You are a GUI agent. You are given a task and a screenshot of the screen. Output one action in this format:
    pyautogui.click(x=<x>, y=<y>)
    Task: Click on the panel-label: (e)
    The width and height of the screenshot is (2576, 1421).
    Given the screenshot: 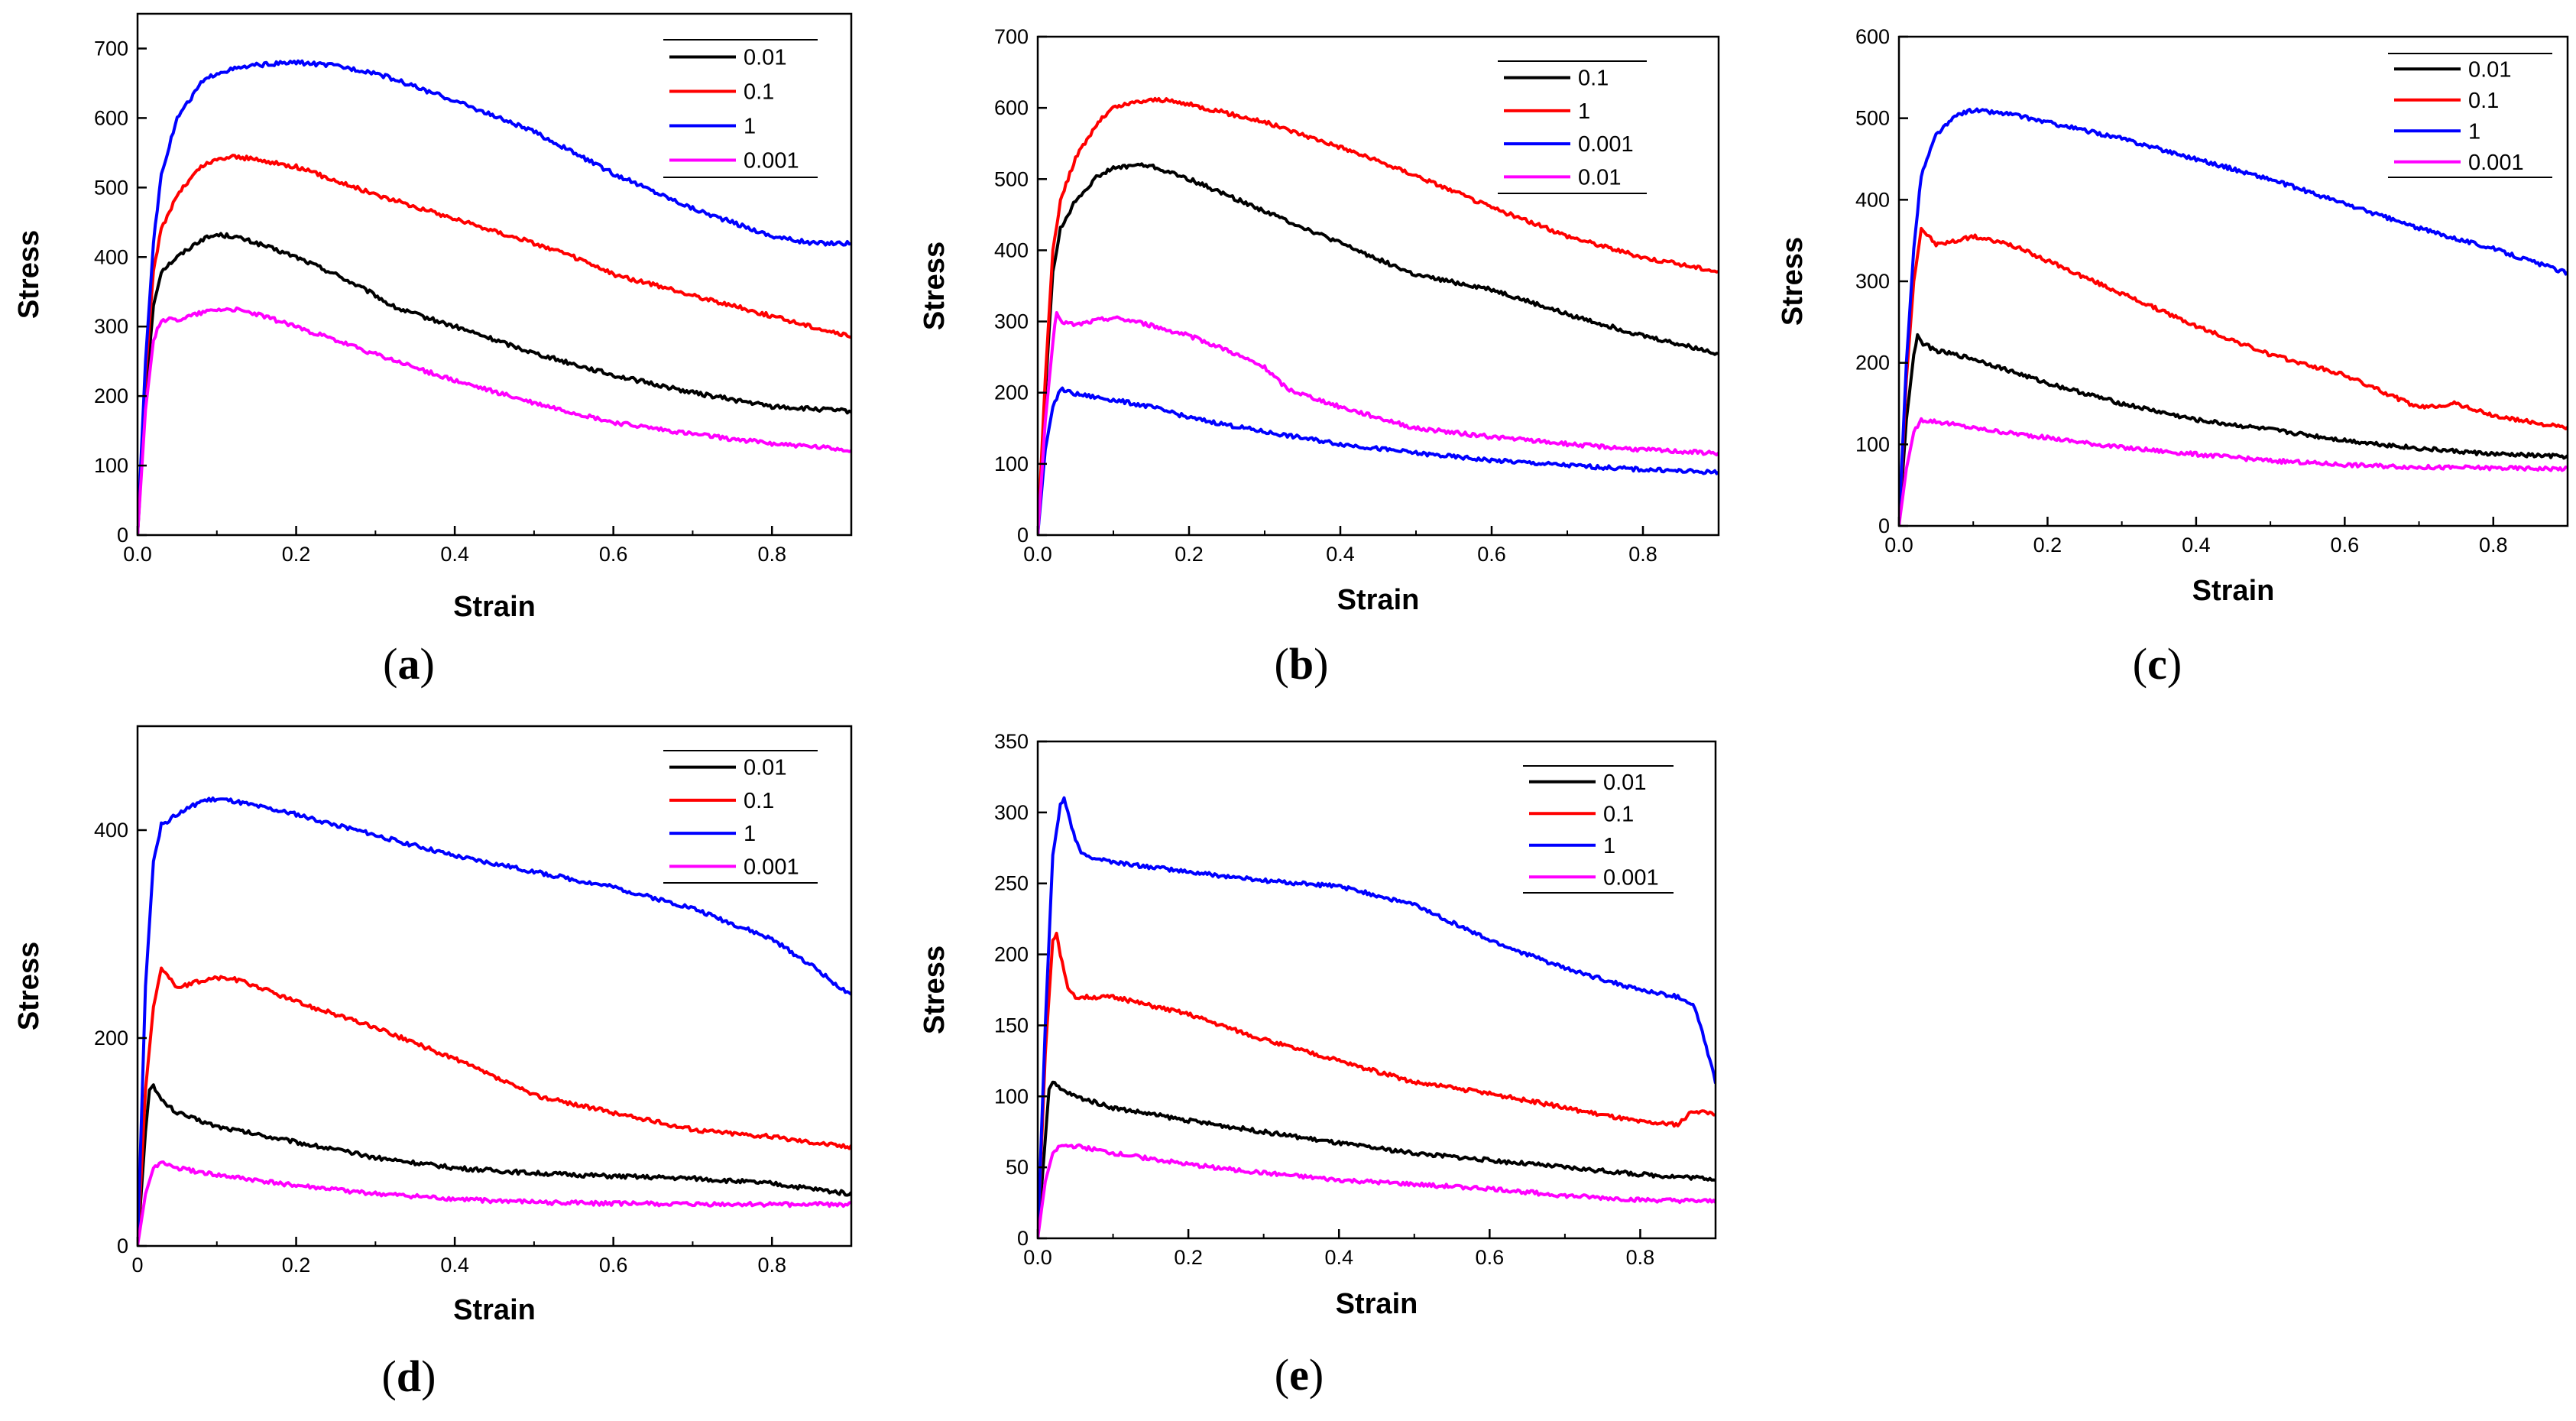 What is the action you would take?
    pyautogui.click(x=1299, y=1375)
    